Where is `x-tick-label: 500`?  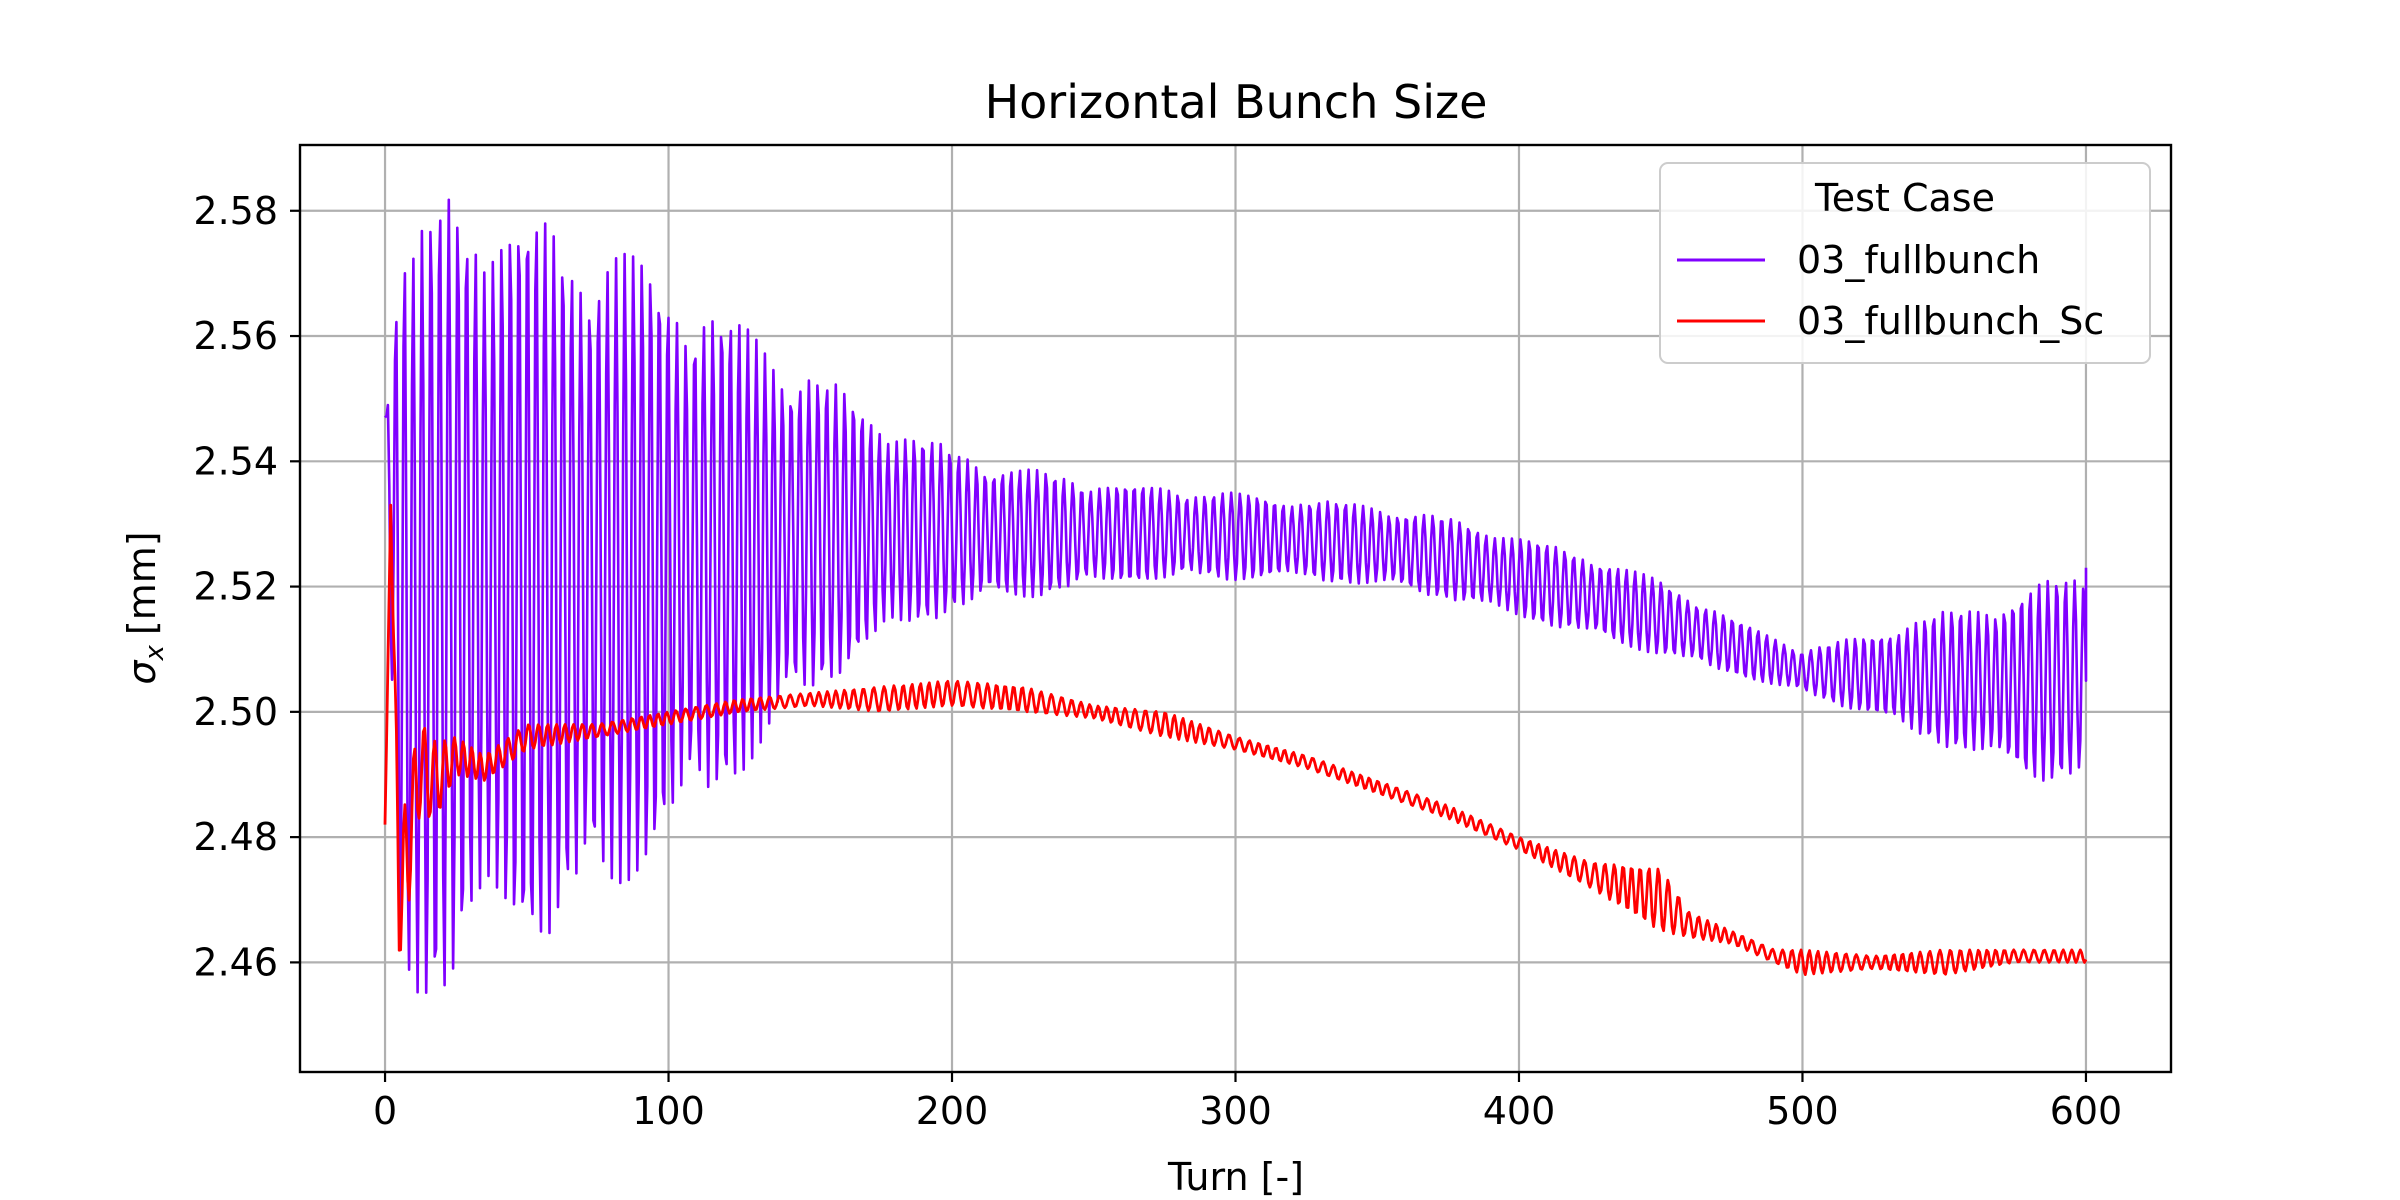
x-tick-label: 500 is located at coordinates (1802, 1111).